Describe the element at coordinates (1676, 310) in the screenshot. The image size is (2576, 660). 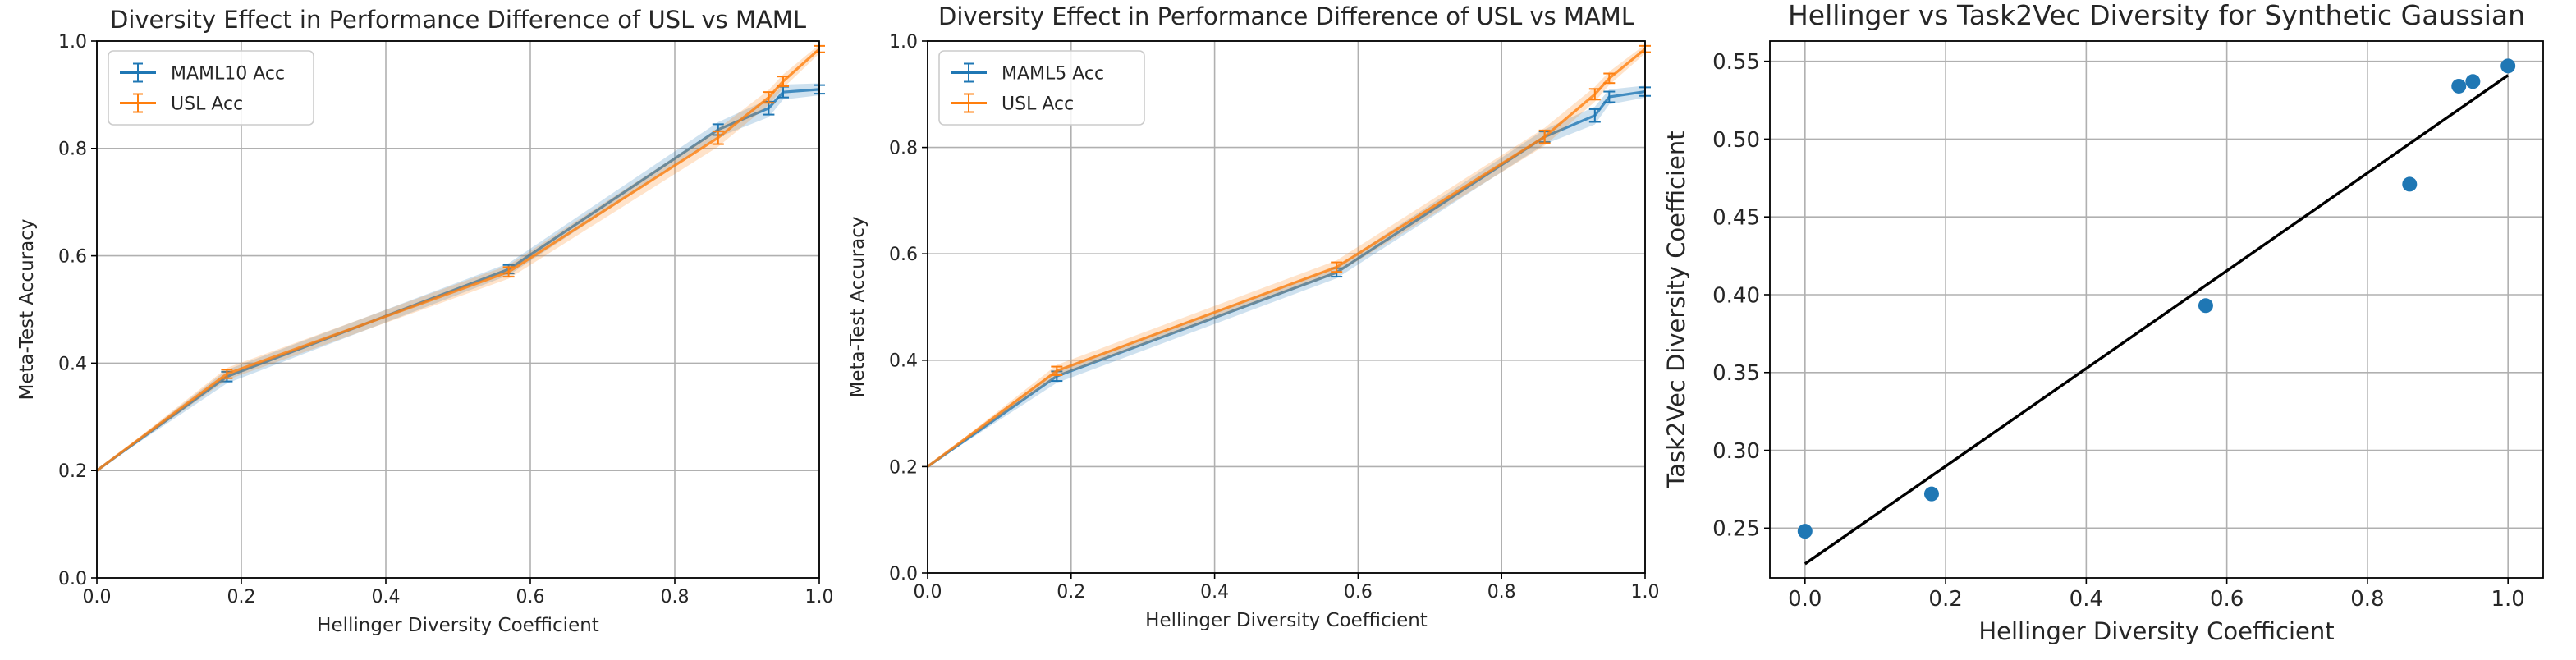
I see `y-axis-label: Task2Vec Diversity Coefficient` at that location.